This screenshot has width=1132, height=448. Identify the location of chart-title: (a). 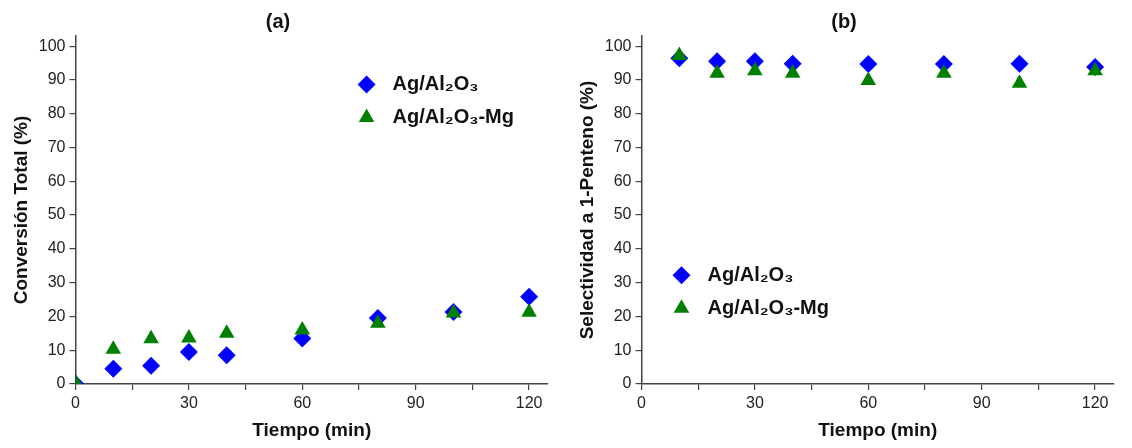
(278, 20).